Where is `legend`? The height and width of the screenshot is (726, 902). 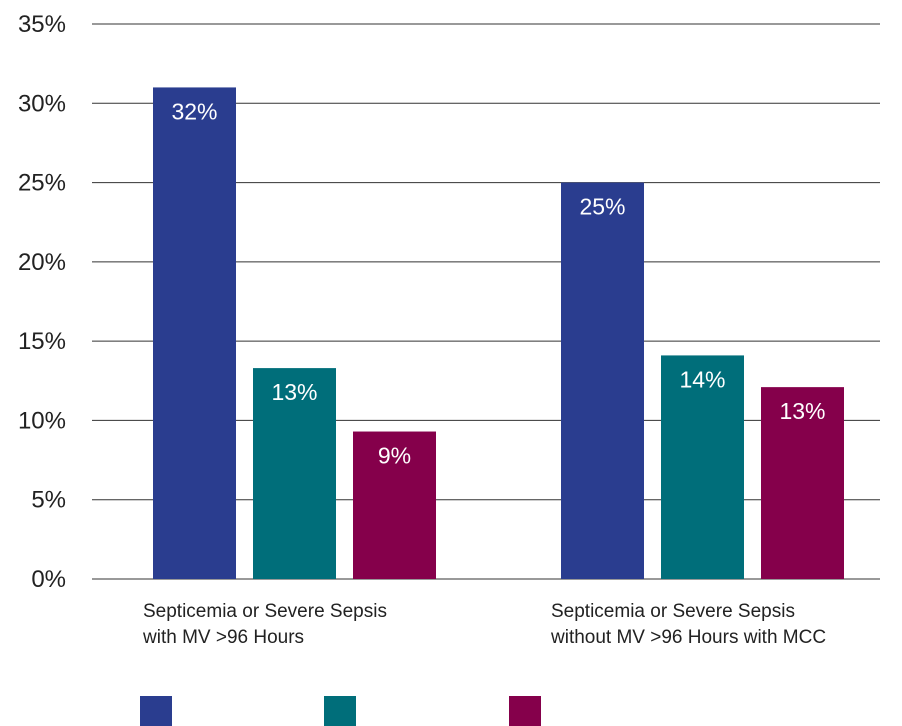
legend is located at coordinates (340, 711).